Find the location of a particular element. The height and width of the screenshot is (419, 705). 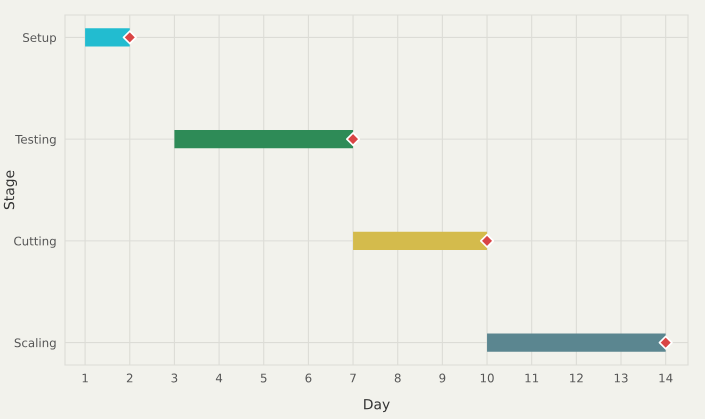

x-tick-label: 10 is located at coordinates (487, 378).